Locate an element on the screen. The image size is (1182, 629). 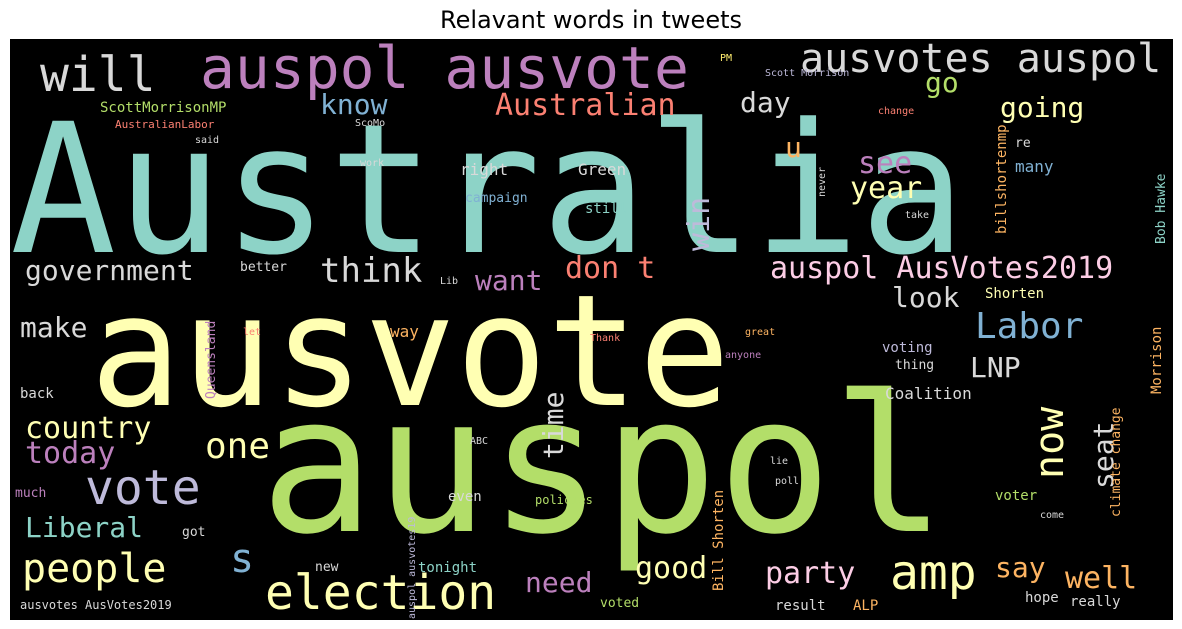
word-new: new is located at coordinates (327, 567).